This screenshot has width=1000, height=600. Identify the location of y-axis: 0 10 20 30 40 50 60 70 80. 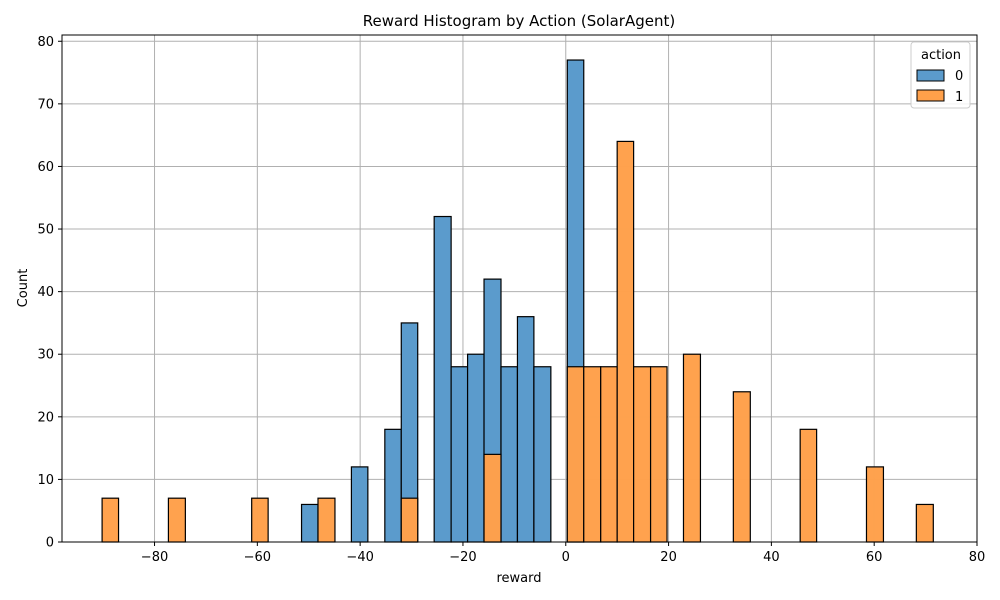
(49, 293).